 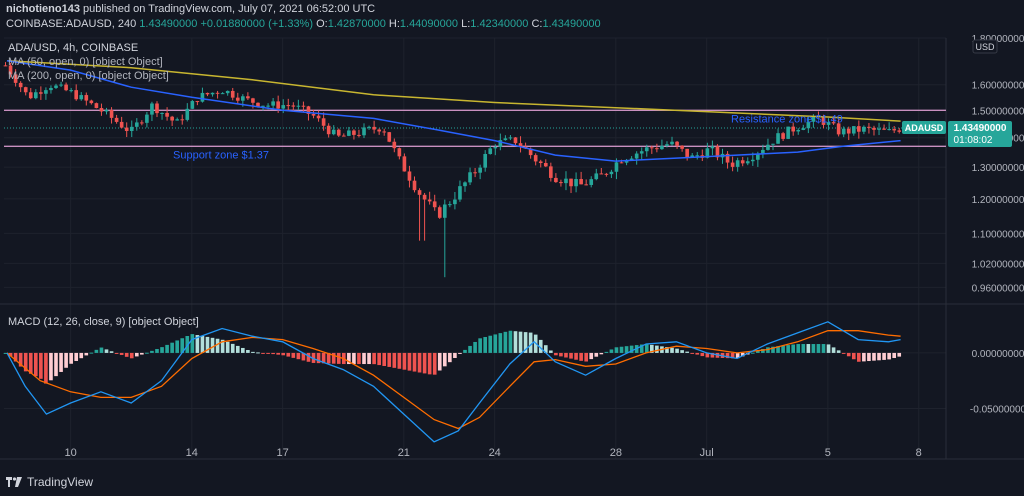 What do you see at coordinates (43, 9) in the screenshot?
I see `publisher-name: nichotieno143` at bounding box center [43, 9].